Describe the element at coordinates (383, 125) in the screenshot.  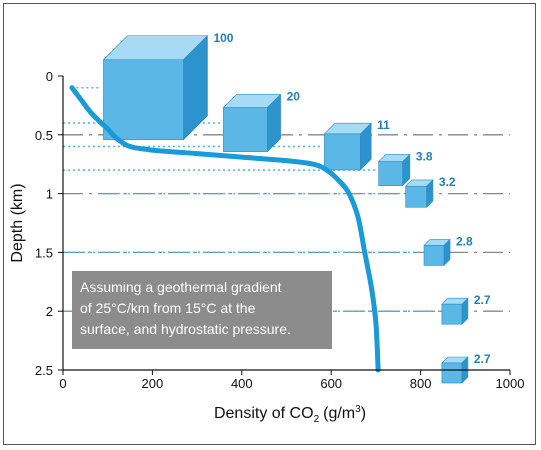
I see `cube-label-2: 11` at that location.